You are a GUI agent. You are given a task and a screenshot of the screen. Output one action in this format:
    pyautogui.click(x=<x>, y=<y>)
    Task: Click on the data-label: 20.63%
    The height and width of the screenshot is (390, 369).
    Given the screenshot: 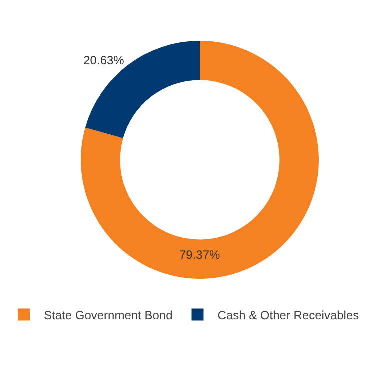 What is the action you would take?
    pyautogui.click(x=104, y=61)
    